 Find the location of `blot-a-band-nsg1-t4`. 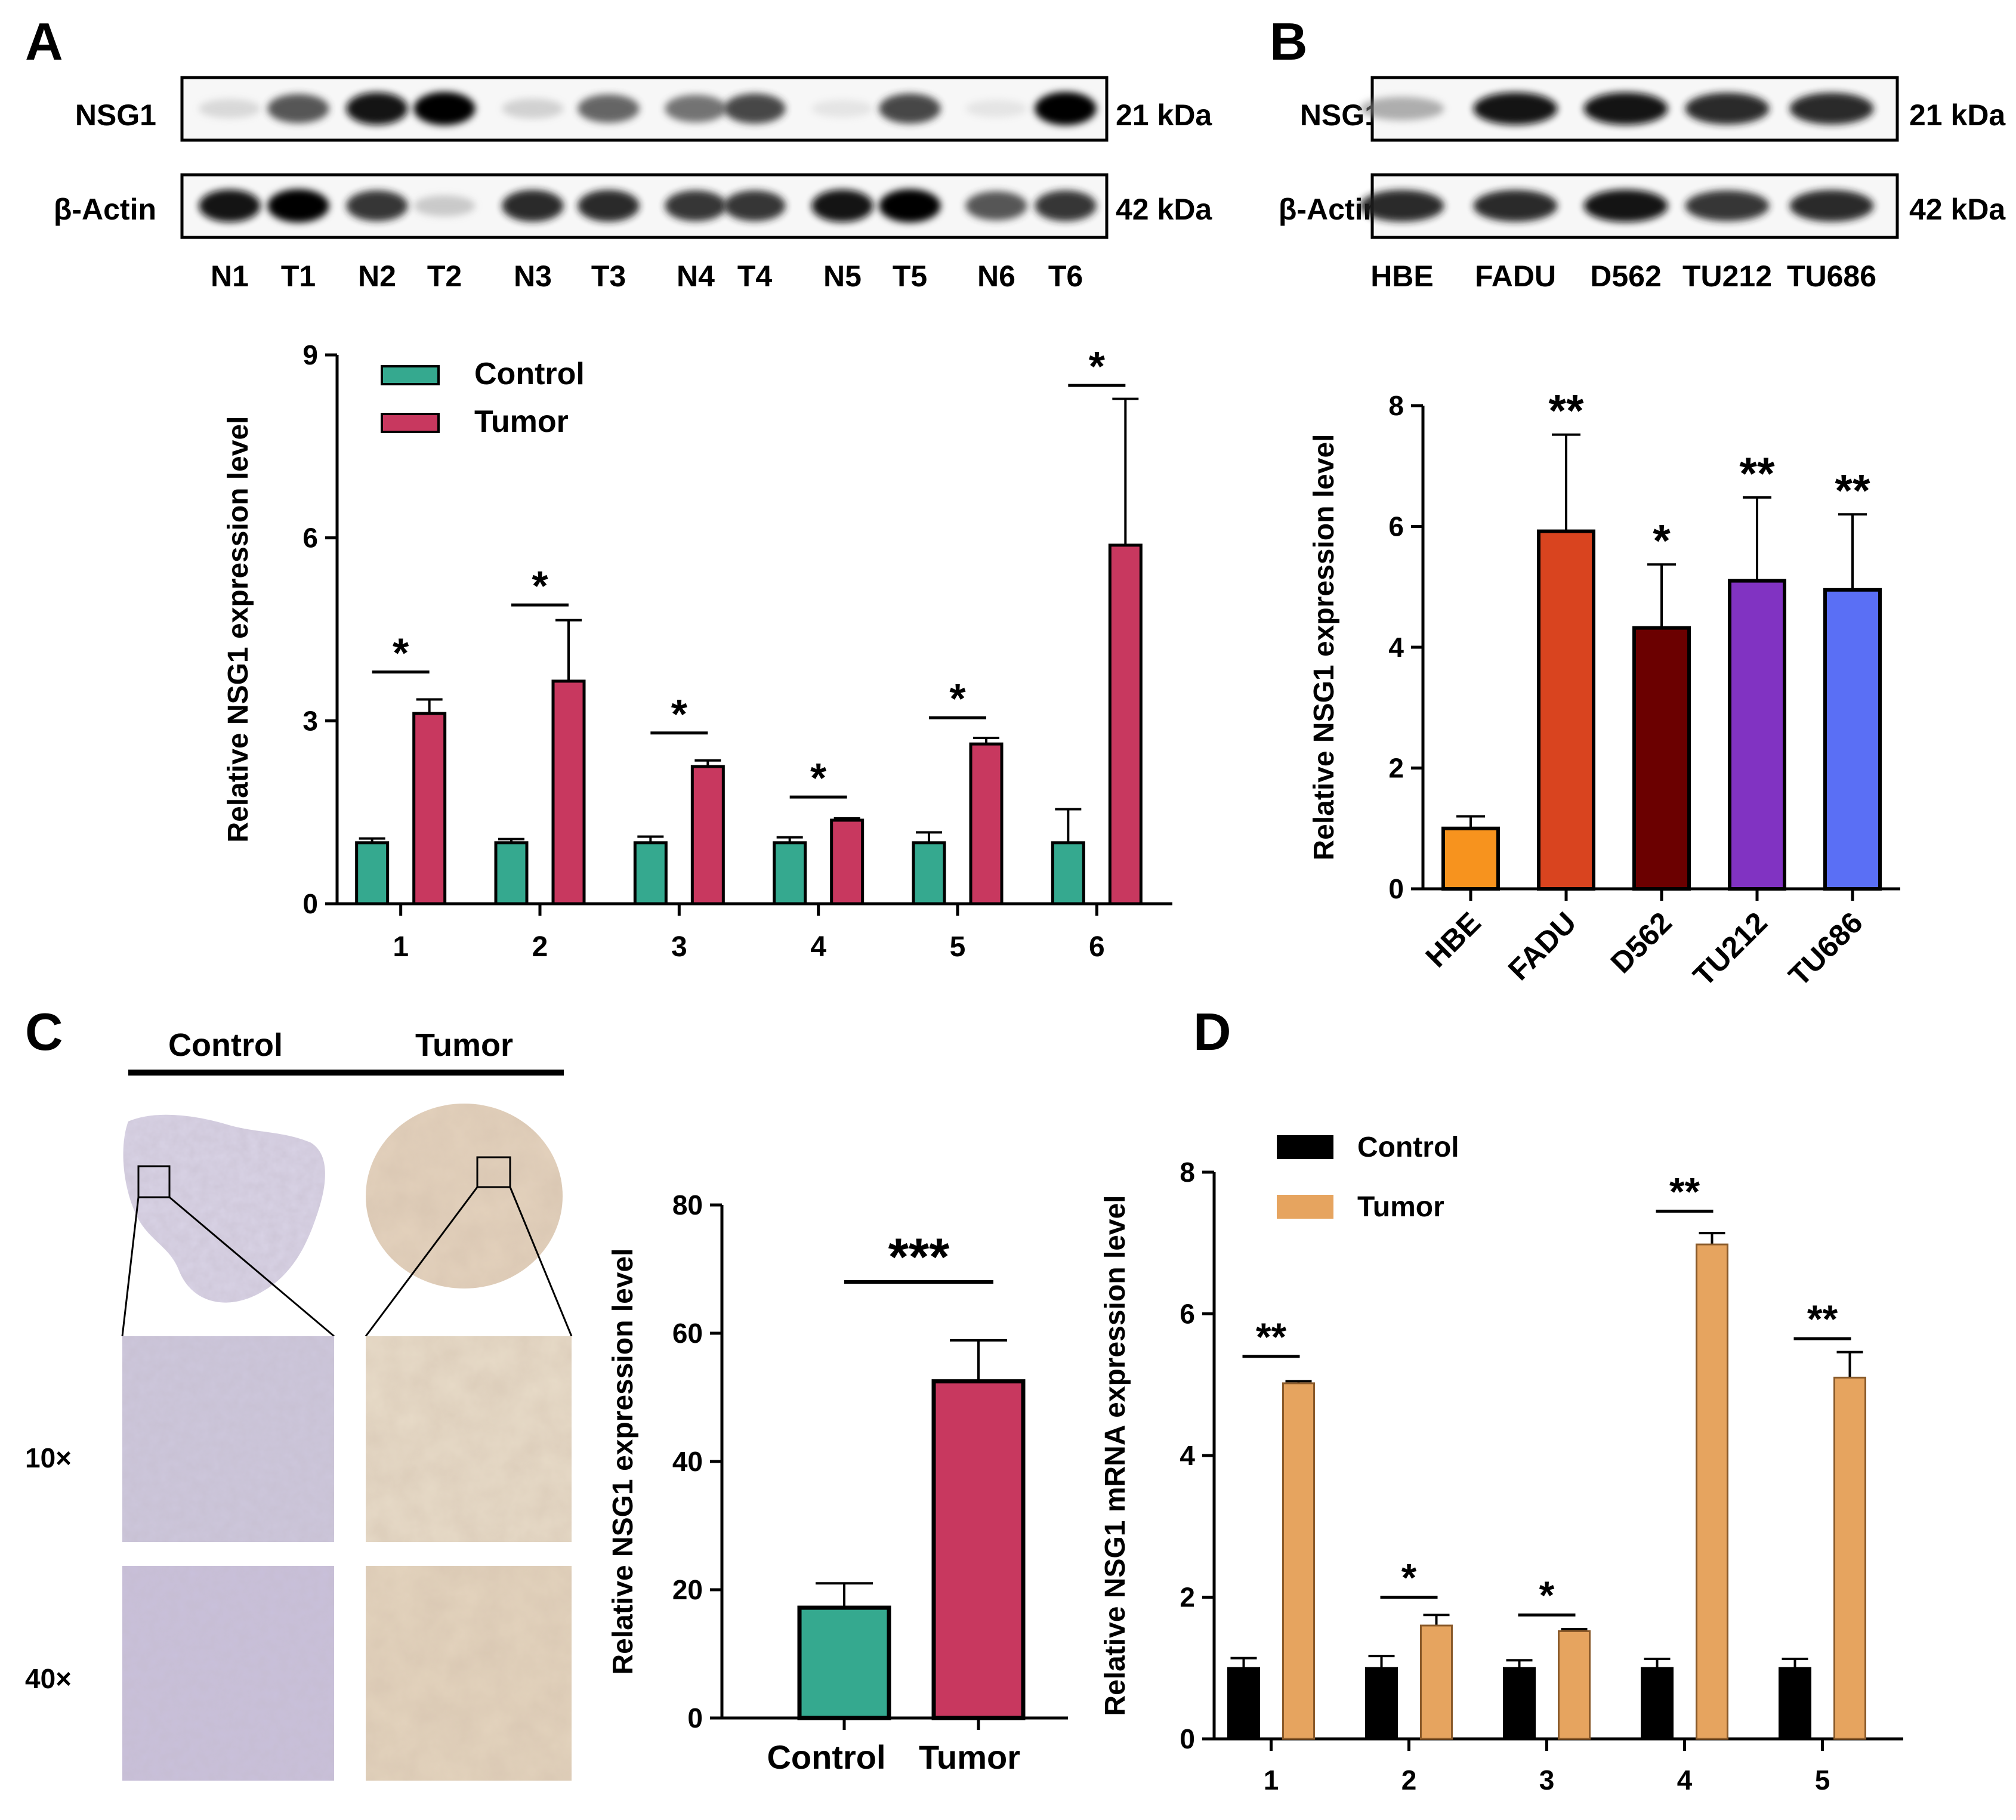

blot-a-band-nsg1-t4 is located at coordinates (755, 108).